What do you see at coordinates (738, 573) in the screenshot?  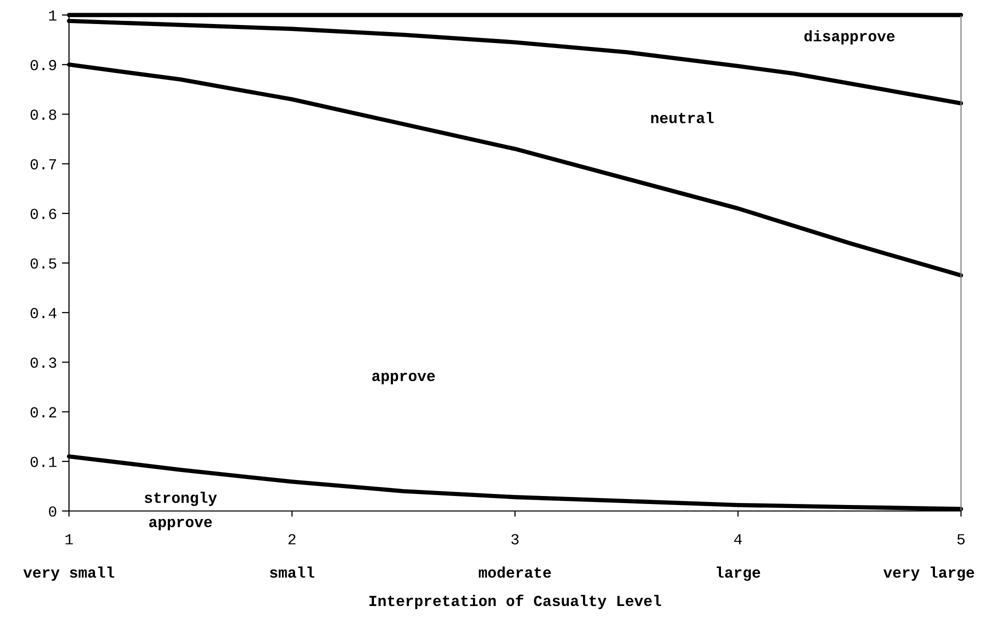 I see `text: large` at bounding box center [738, 573].